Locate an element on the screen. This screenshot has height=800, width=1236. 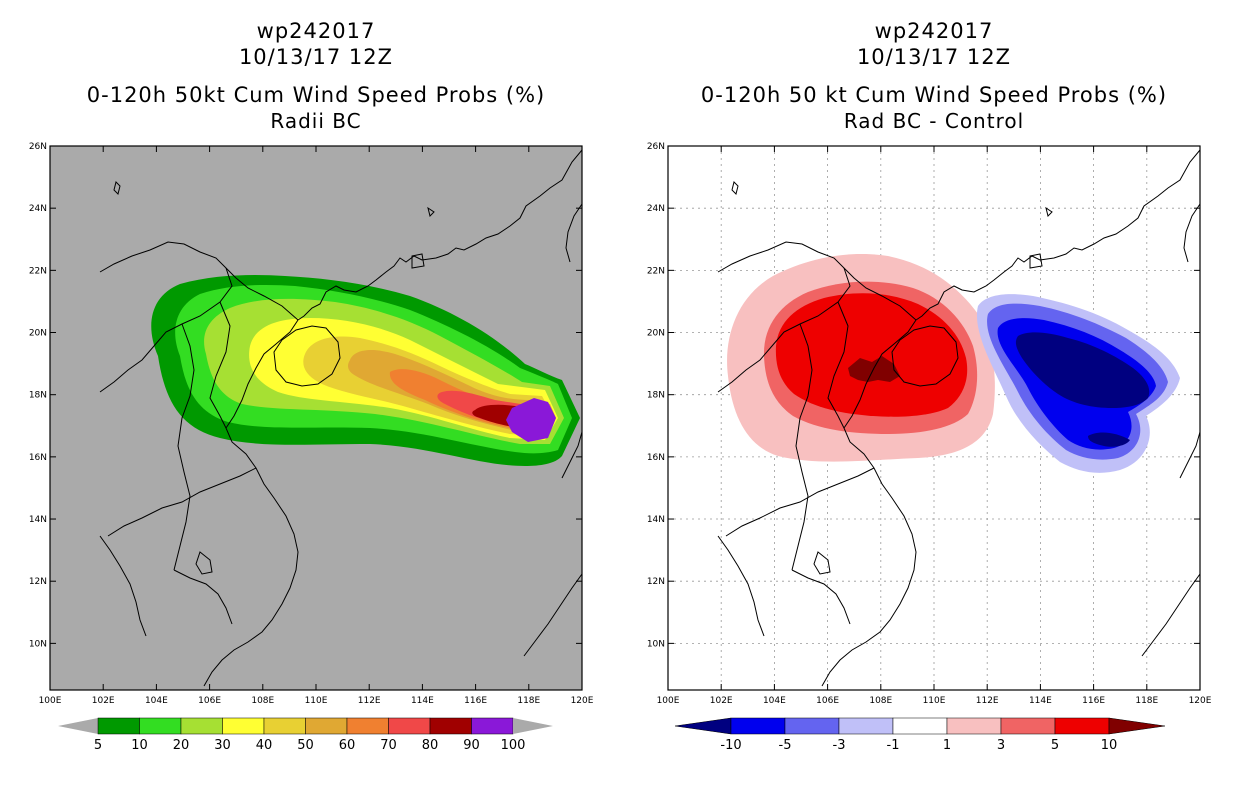
right-colorbar: -10 -5 -3 -1 1 3 5 10 is located at coordinates (920, 735).